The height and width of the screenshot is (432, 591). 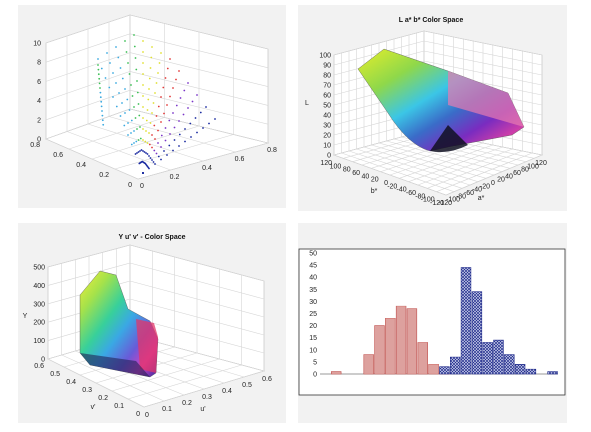 What do you see at coordinates (366, 176) in the screenshot?
I see `lab-y-tick: 40` at bounding box center [366, 176].